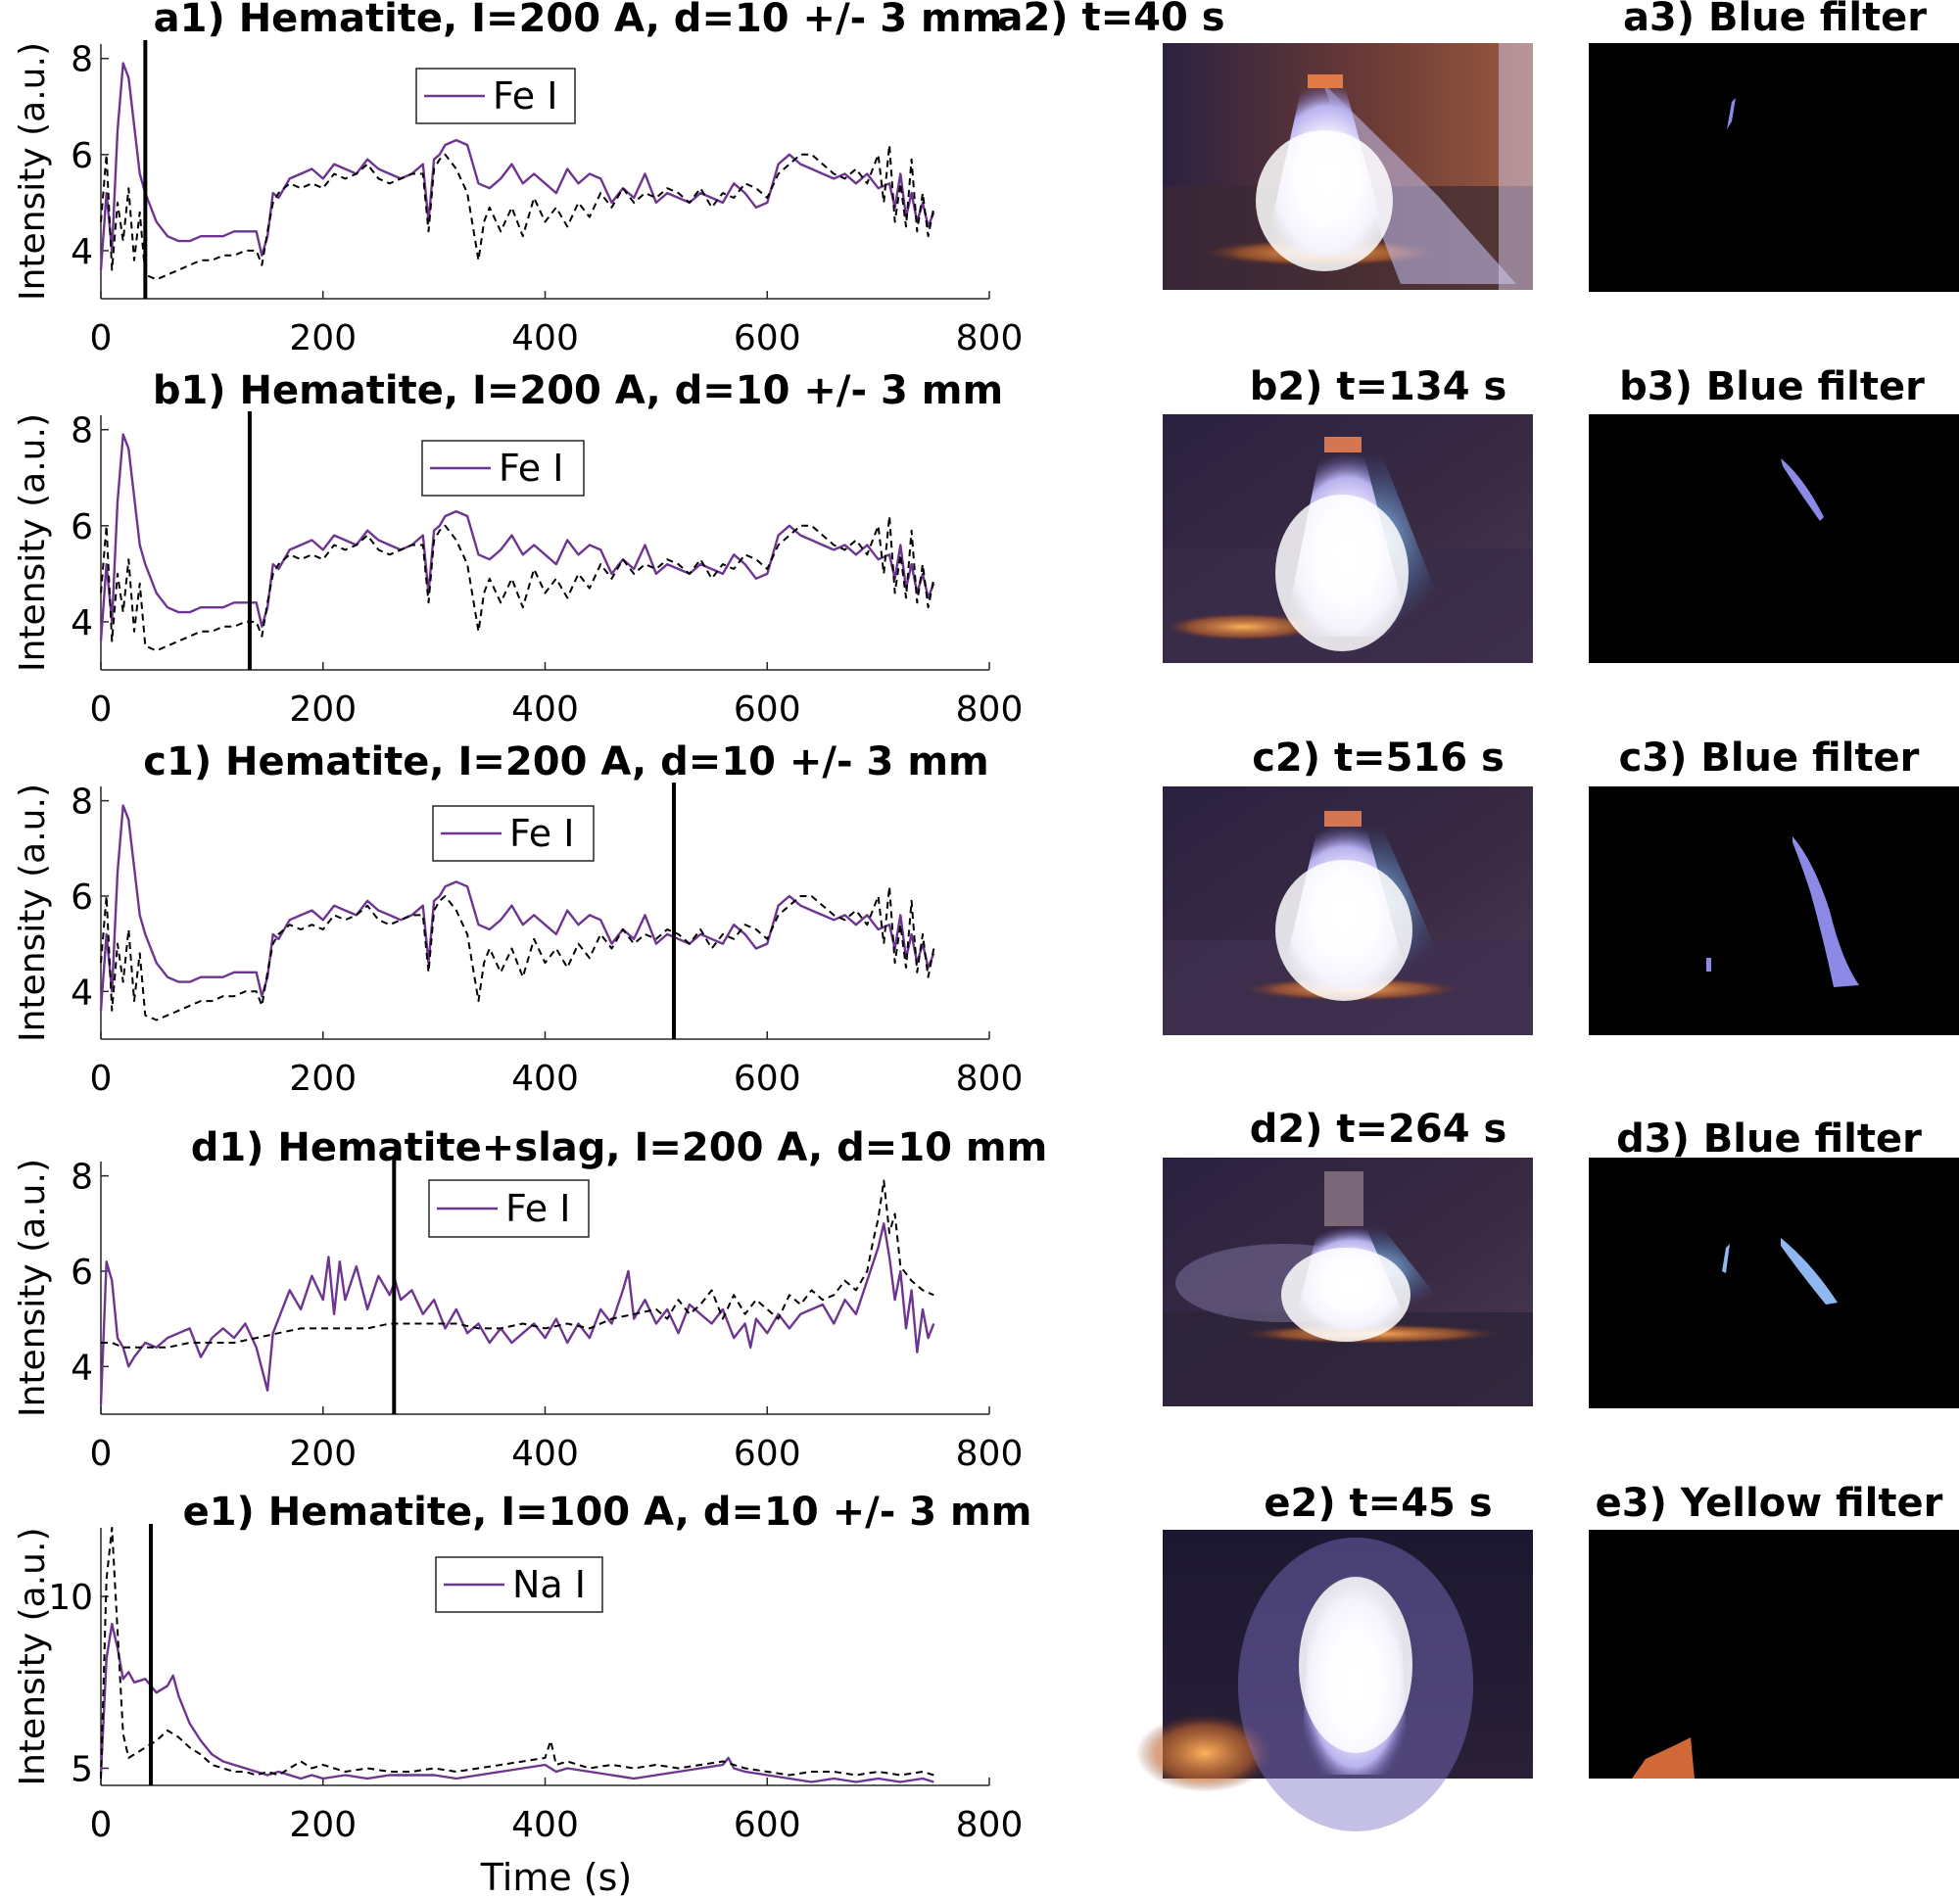 Image resolution: width=1960 pixels, height=1899 pixels. What do you see at coordinates (1774, 1630) in the screenshot?
I see `photo-e3: e3) Yellow filter` at bounding box center [1774, 1630].